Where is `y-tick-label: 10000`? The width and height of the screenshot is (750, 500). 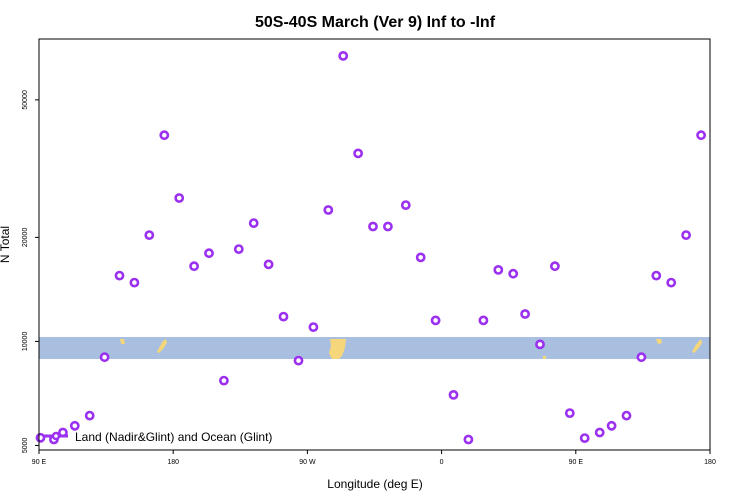 y-tick-label: 10000 is located at coordinates (25, 342).